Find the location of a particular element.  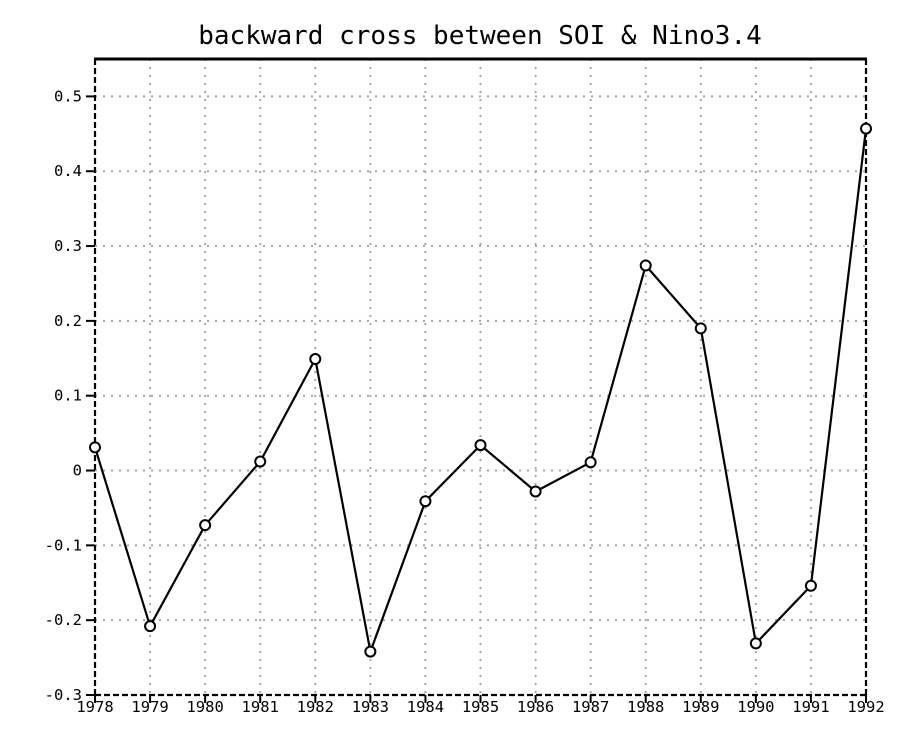

y-tick-label: 0.1 is located at coordinates (68, 396).